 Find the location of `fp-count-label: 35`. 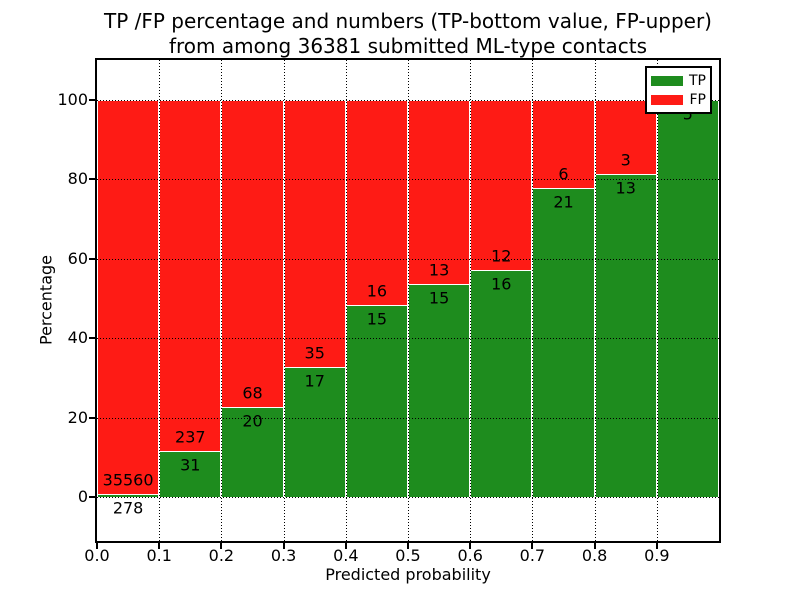

fp-count-label: 35 is located at coordinates (314, 353).